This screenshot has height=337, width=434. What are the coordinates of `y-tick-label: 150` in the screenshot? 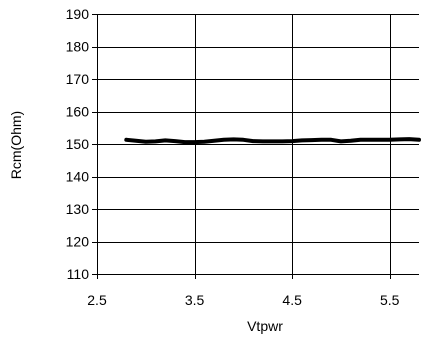 It's located at (78, 144).